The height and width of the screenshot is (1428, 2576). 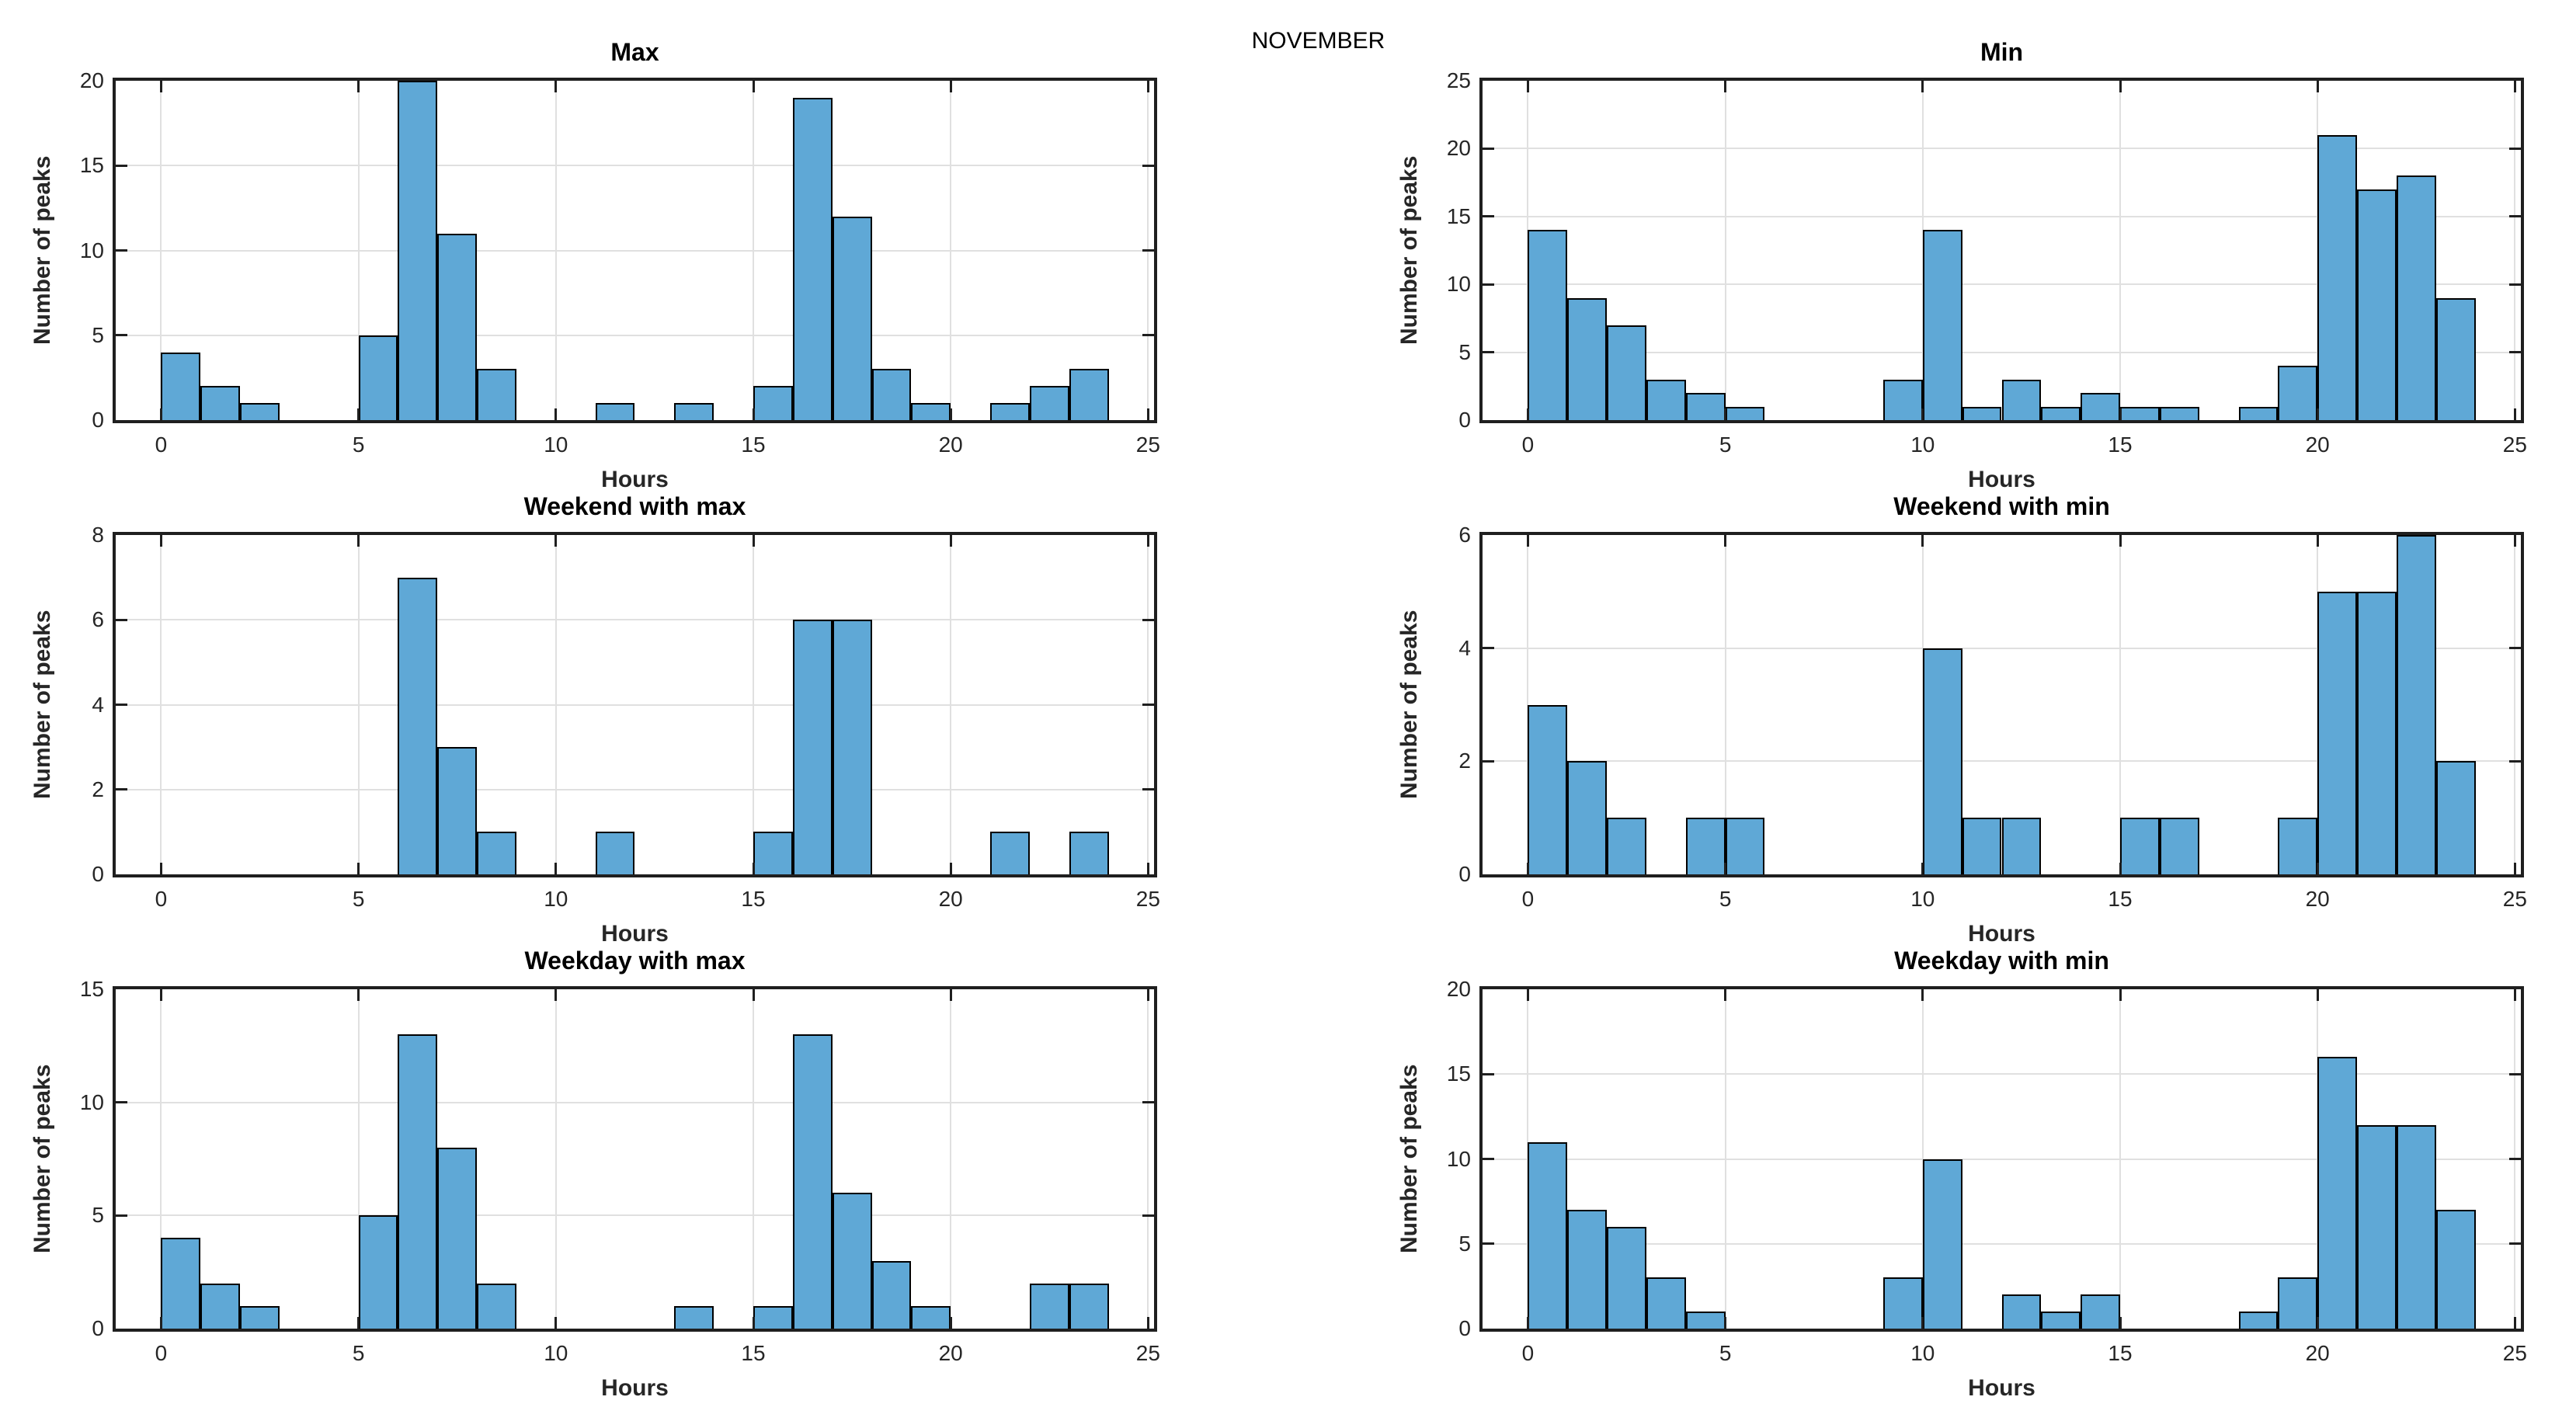 What do you see at coordinates (98, 334) in the screenshot?
I see `y-tick-label: 5` at bounding box center [98, 334].